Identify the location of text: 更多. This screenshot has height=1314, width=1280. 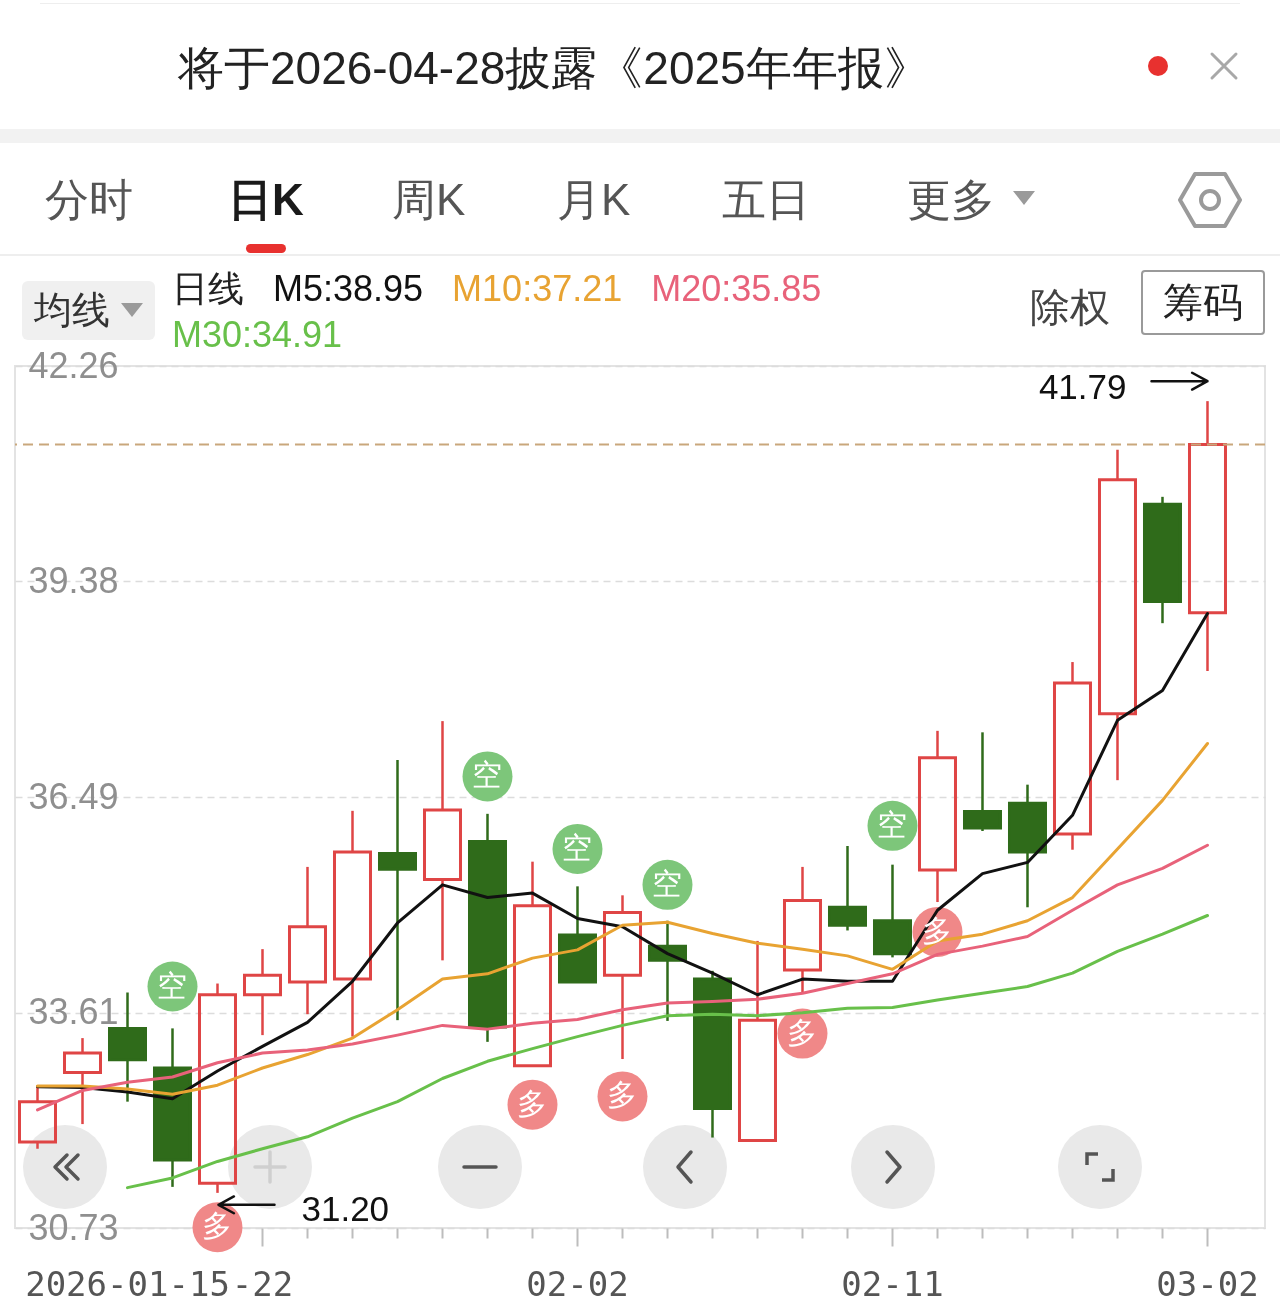
(951, 200).